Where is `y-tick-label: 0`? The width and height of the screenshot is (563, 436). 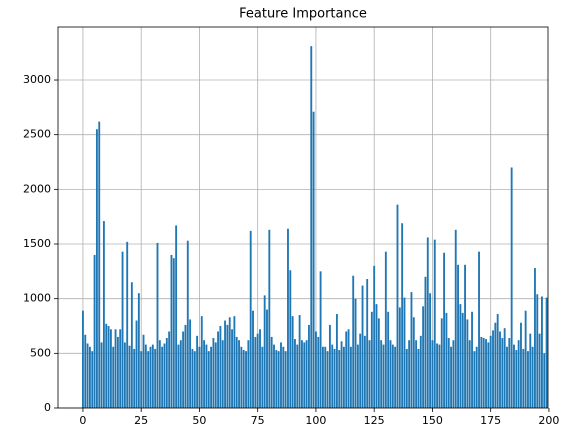
y-tick-label: 0 is located at coordinates (47, 407).